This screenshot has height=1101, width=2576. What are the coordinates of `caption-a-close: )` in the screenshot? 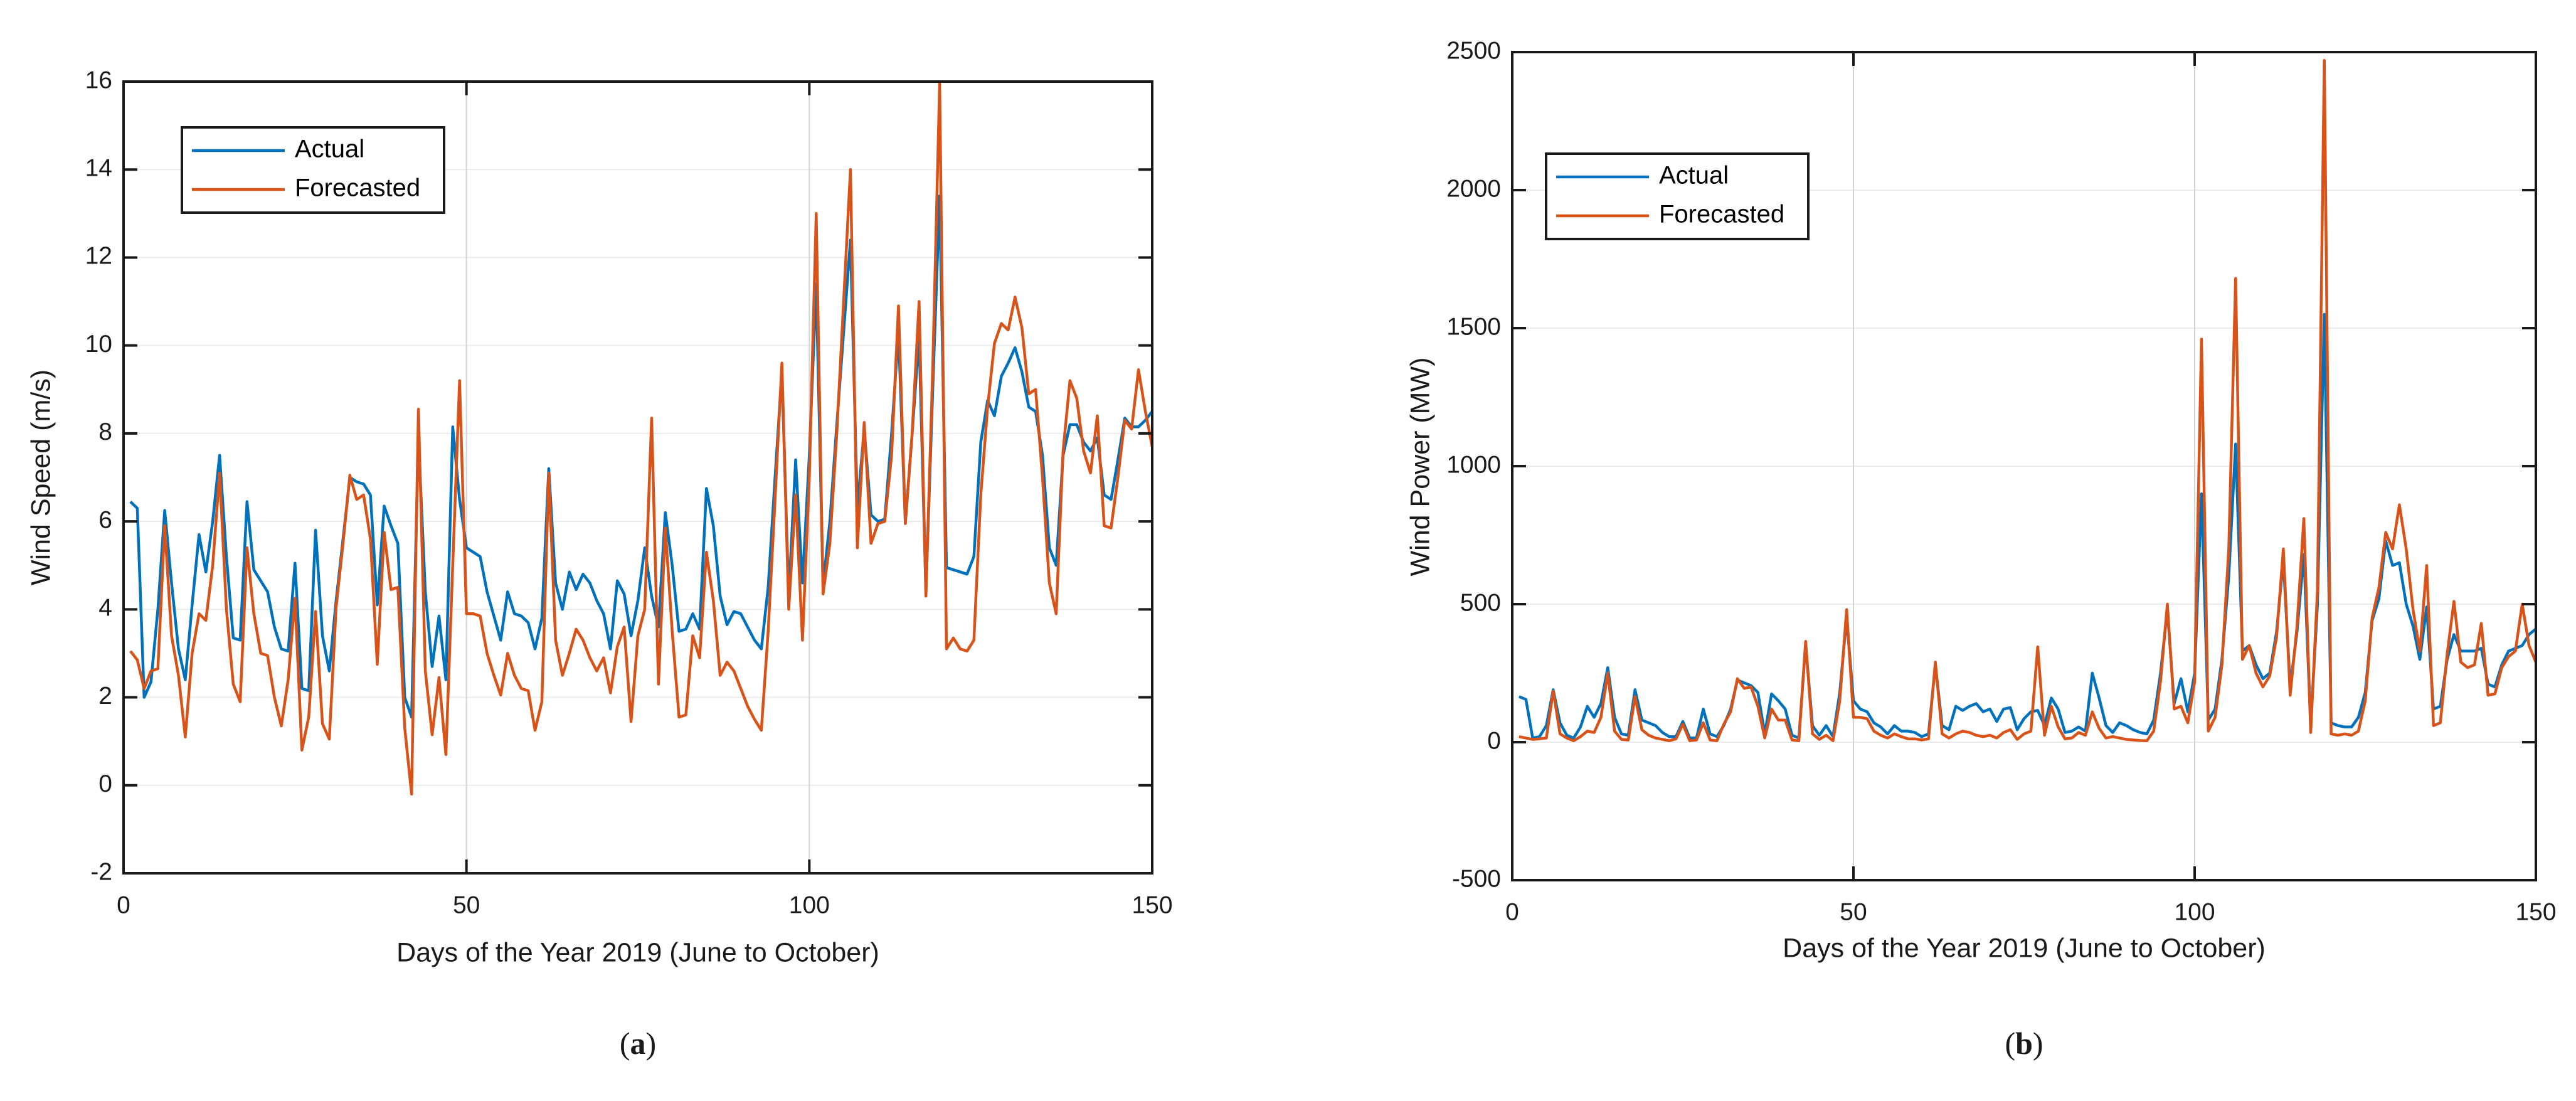 It's located at (651, 1043).